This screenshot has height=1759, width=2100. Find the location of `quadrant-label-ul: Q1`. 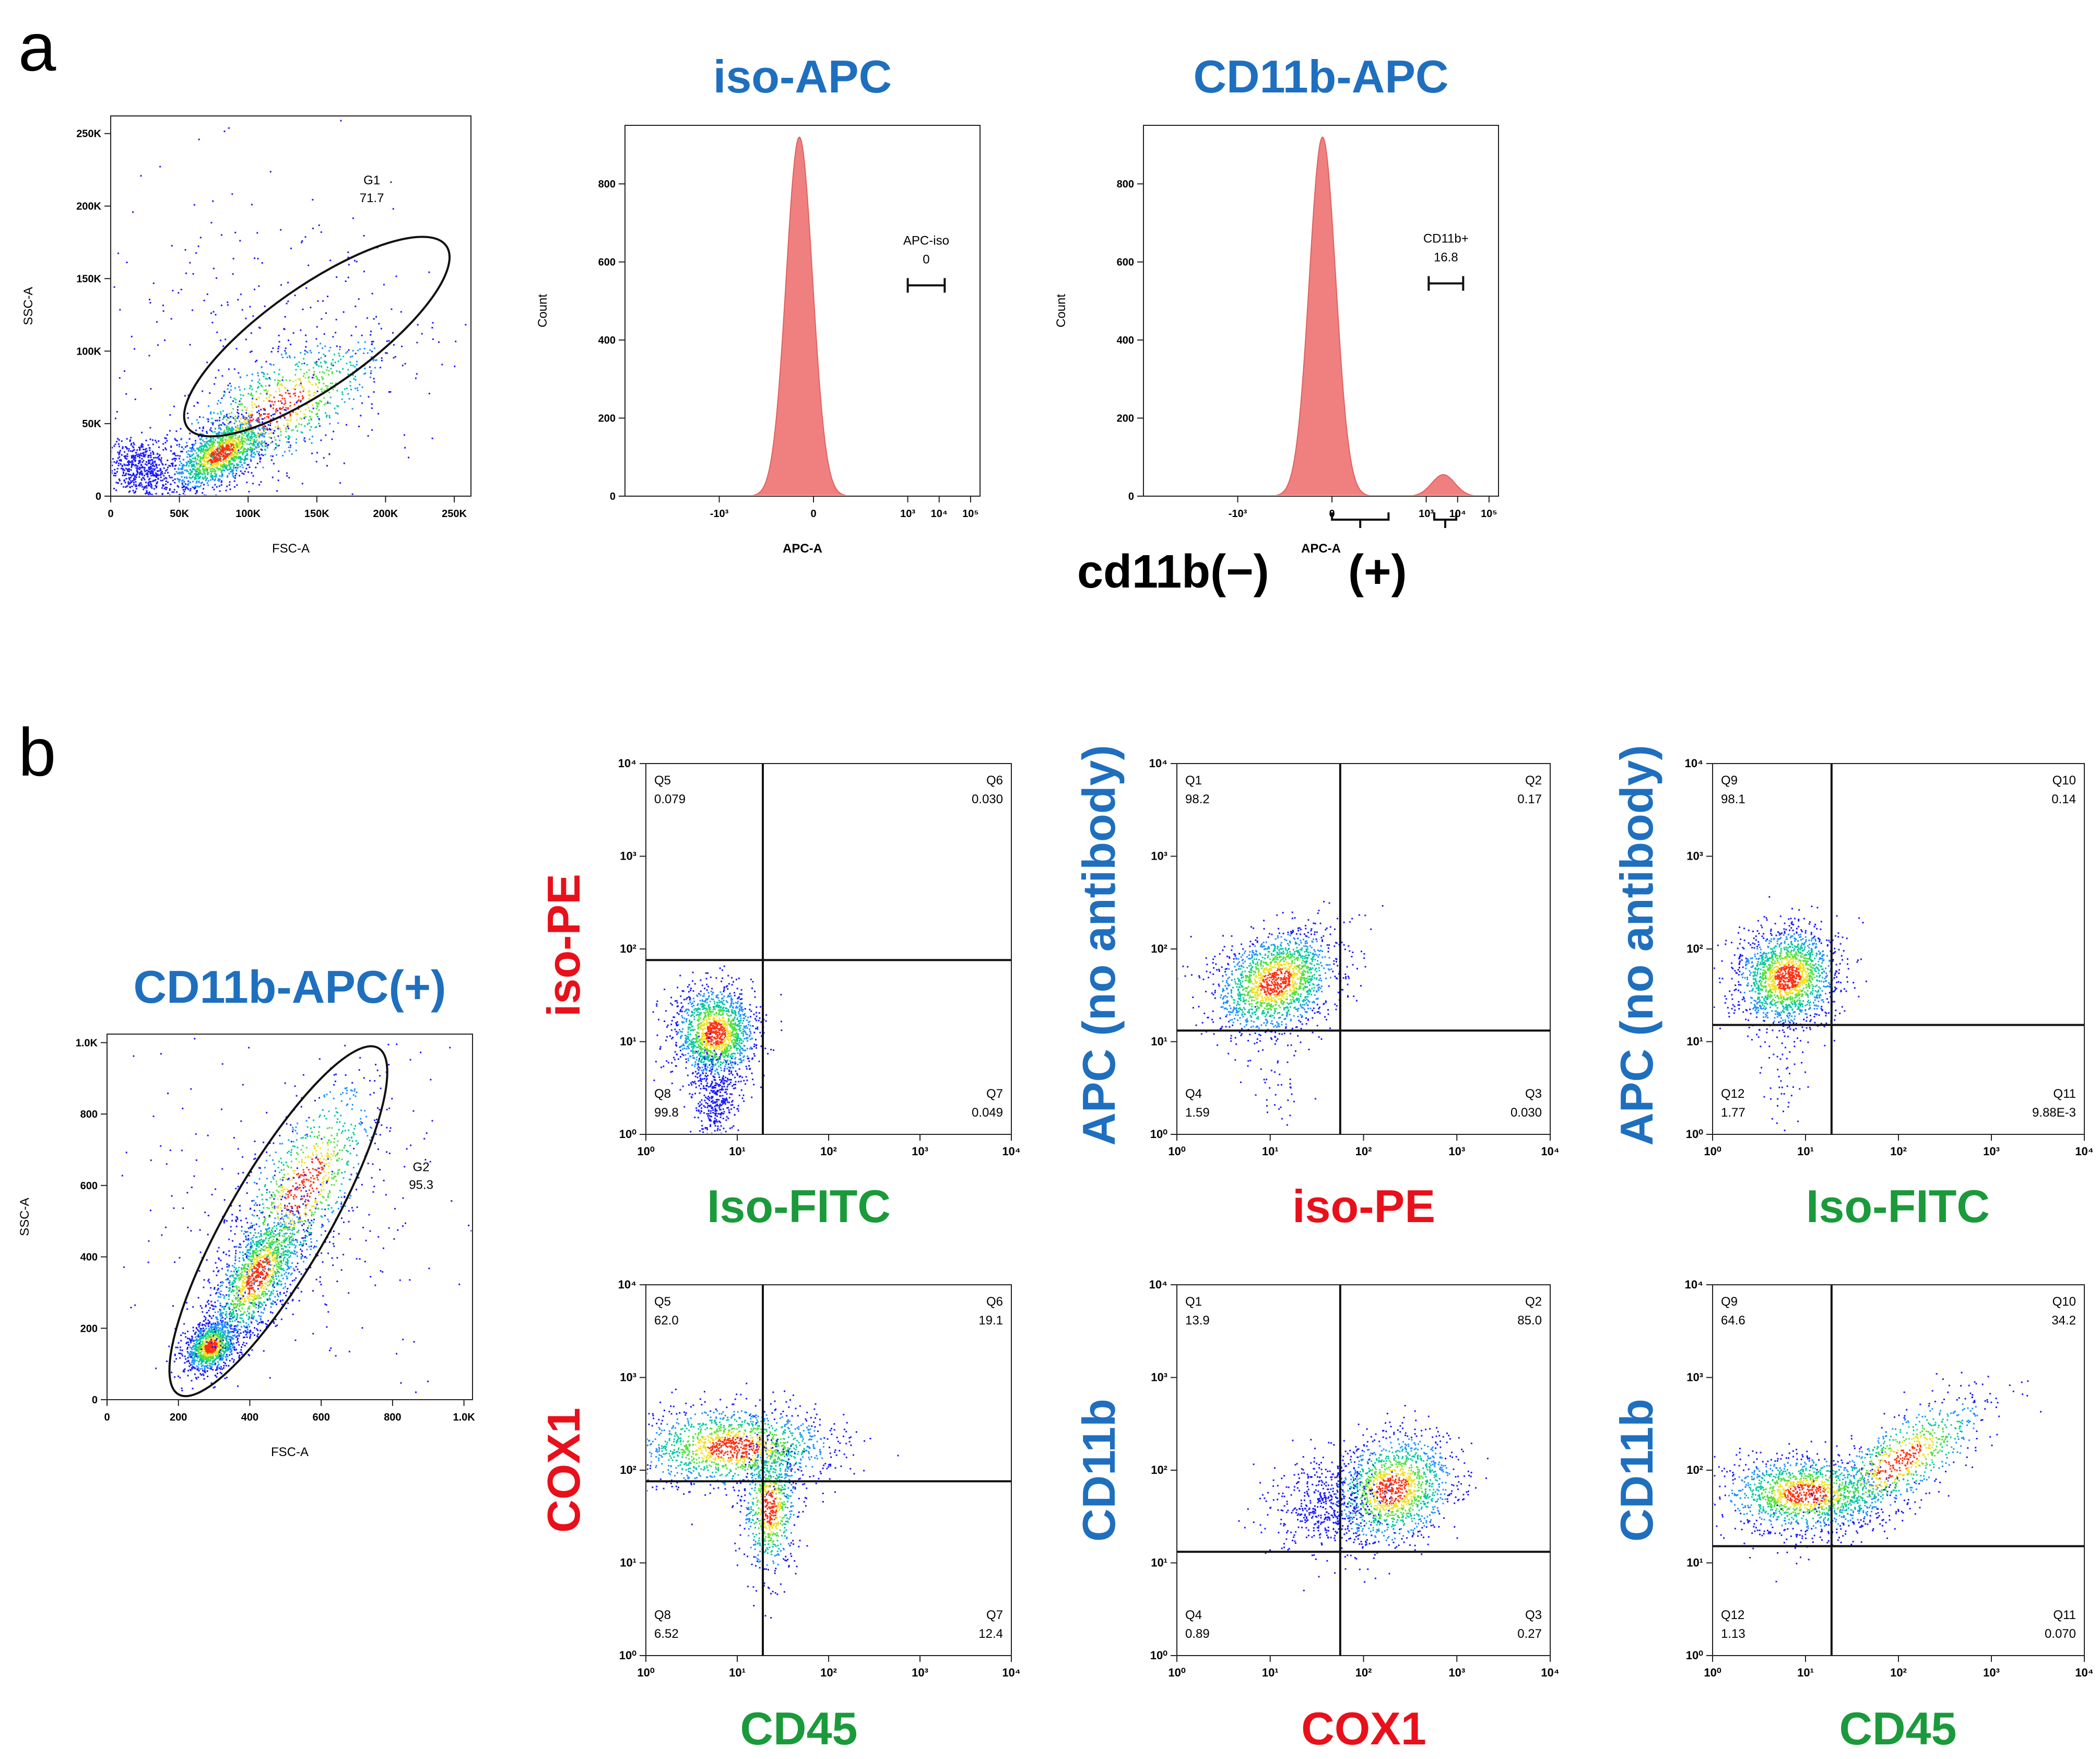

quadrant-label-ul: Q1 is located at coordinates (1193, 1302).